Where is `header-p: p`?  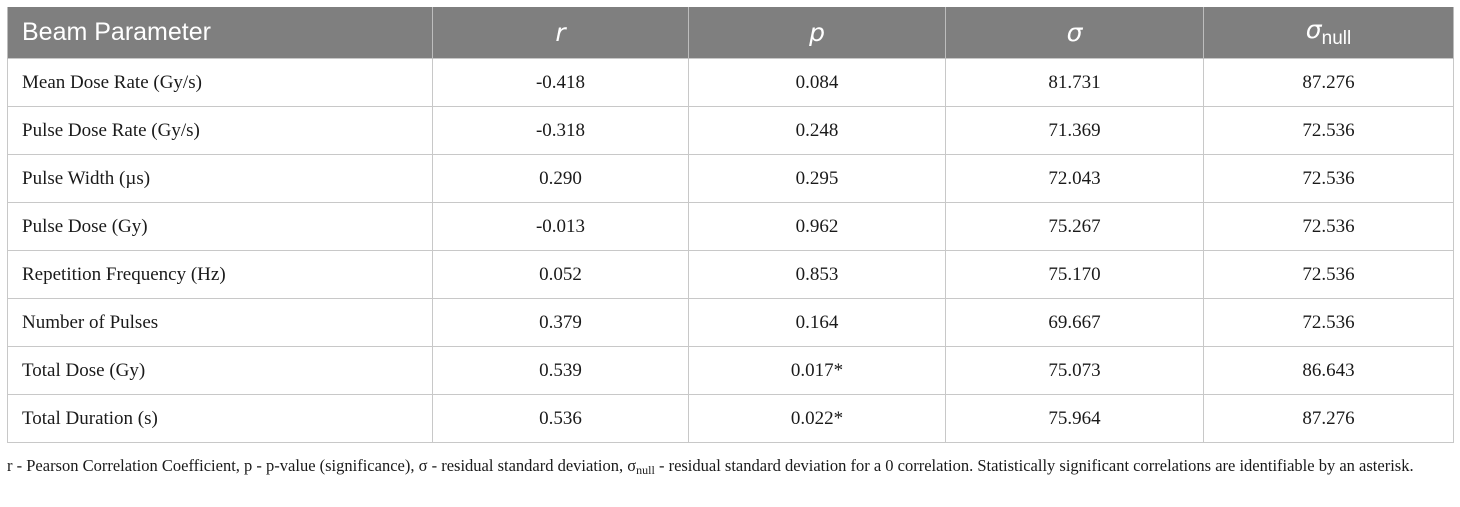 header-p: p is located at coordinates (817, 33).